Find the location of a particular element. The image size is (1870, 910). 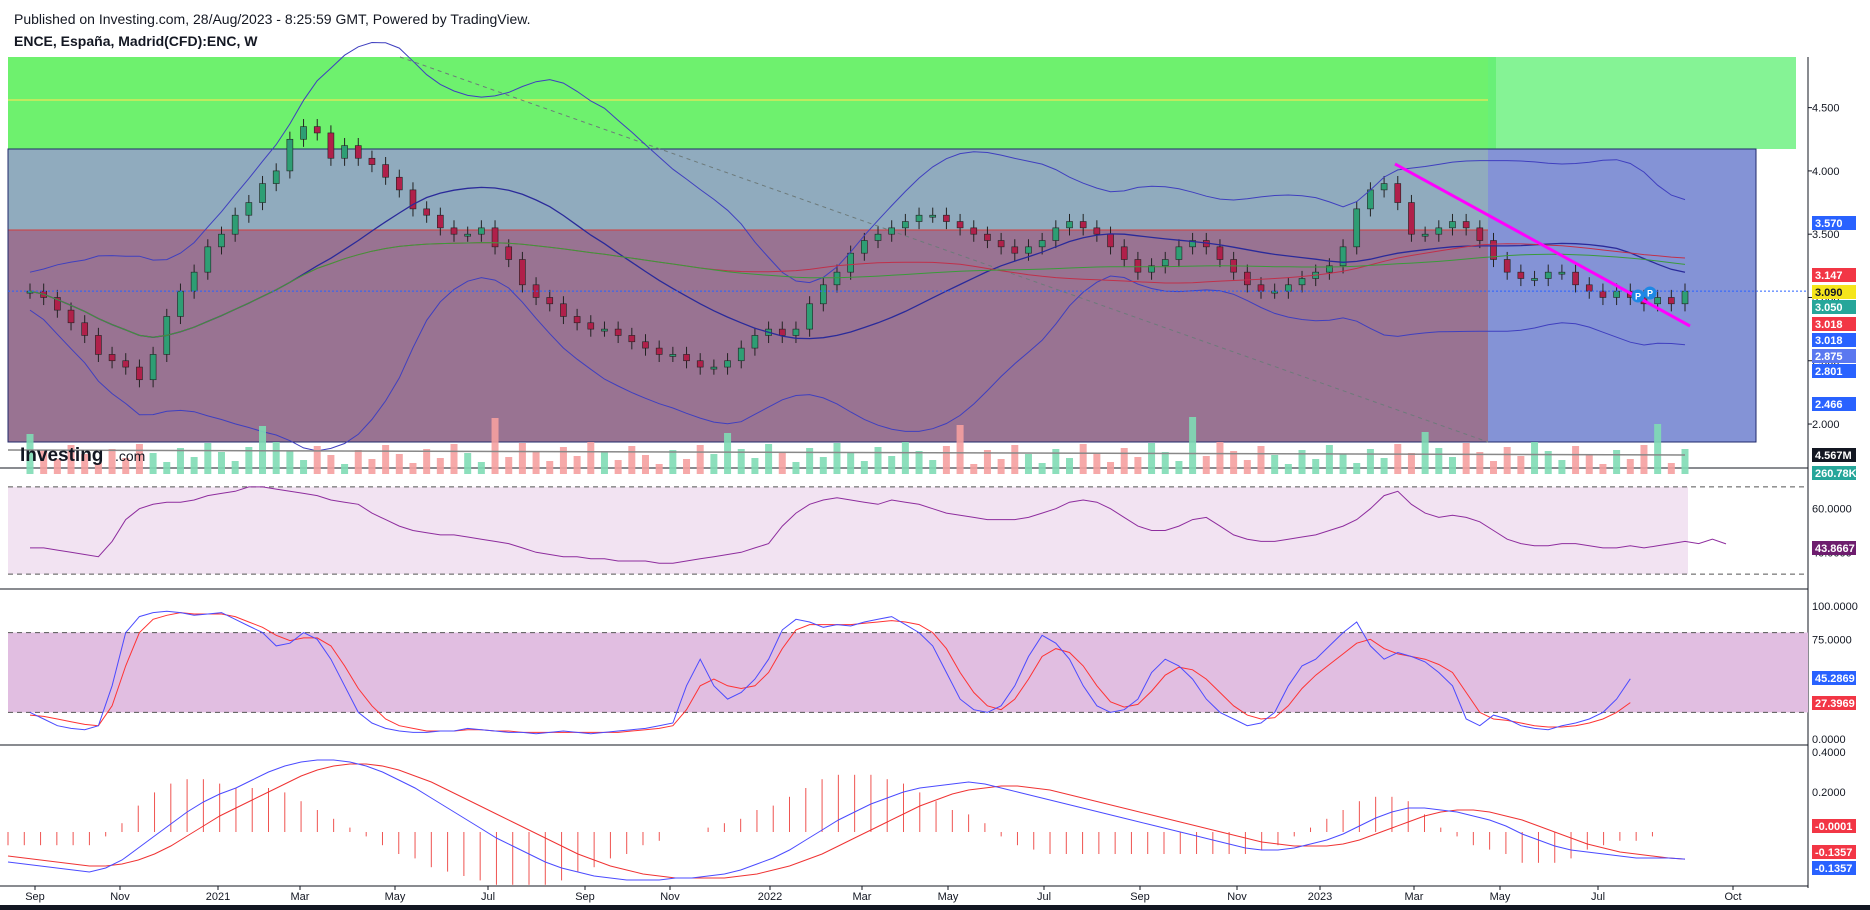

volume-tag: 4.567M is located at coordinates (1833, 456).